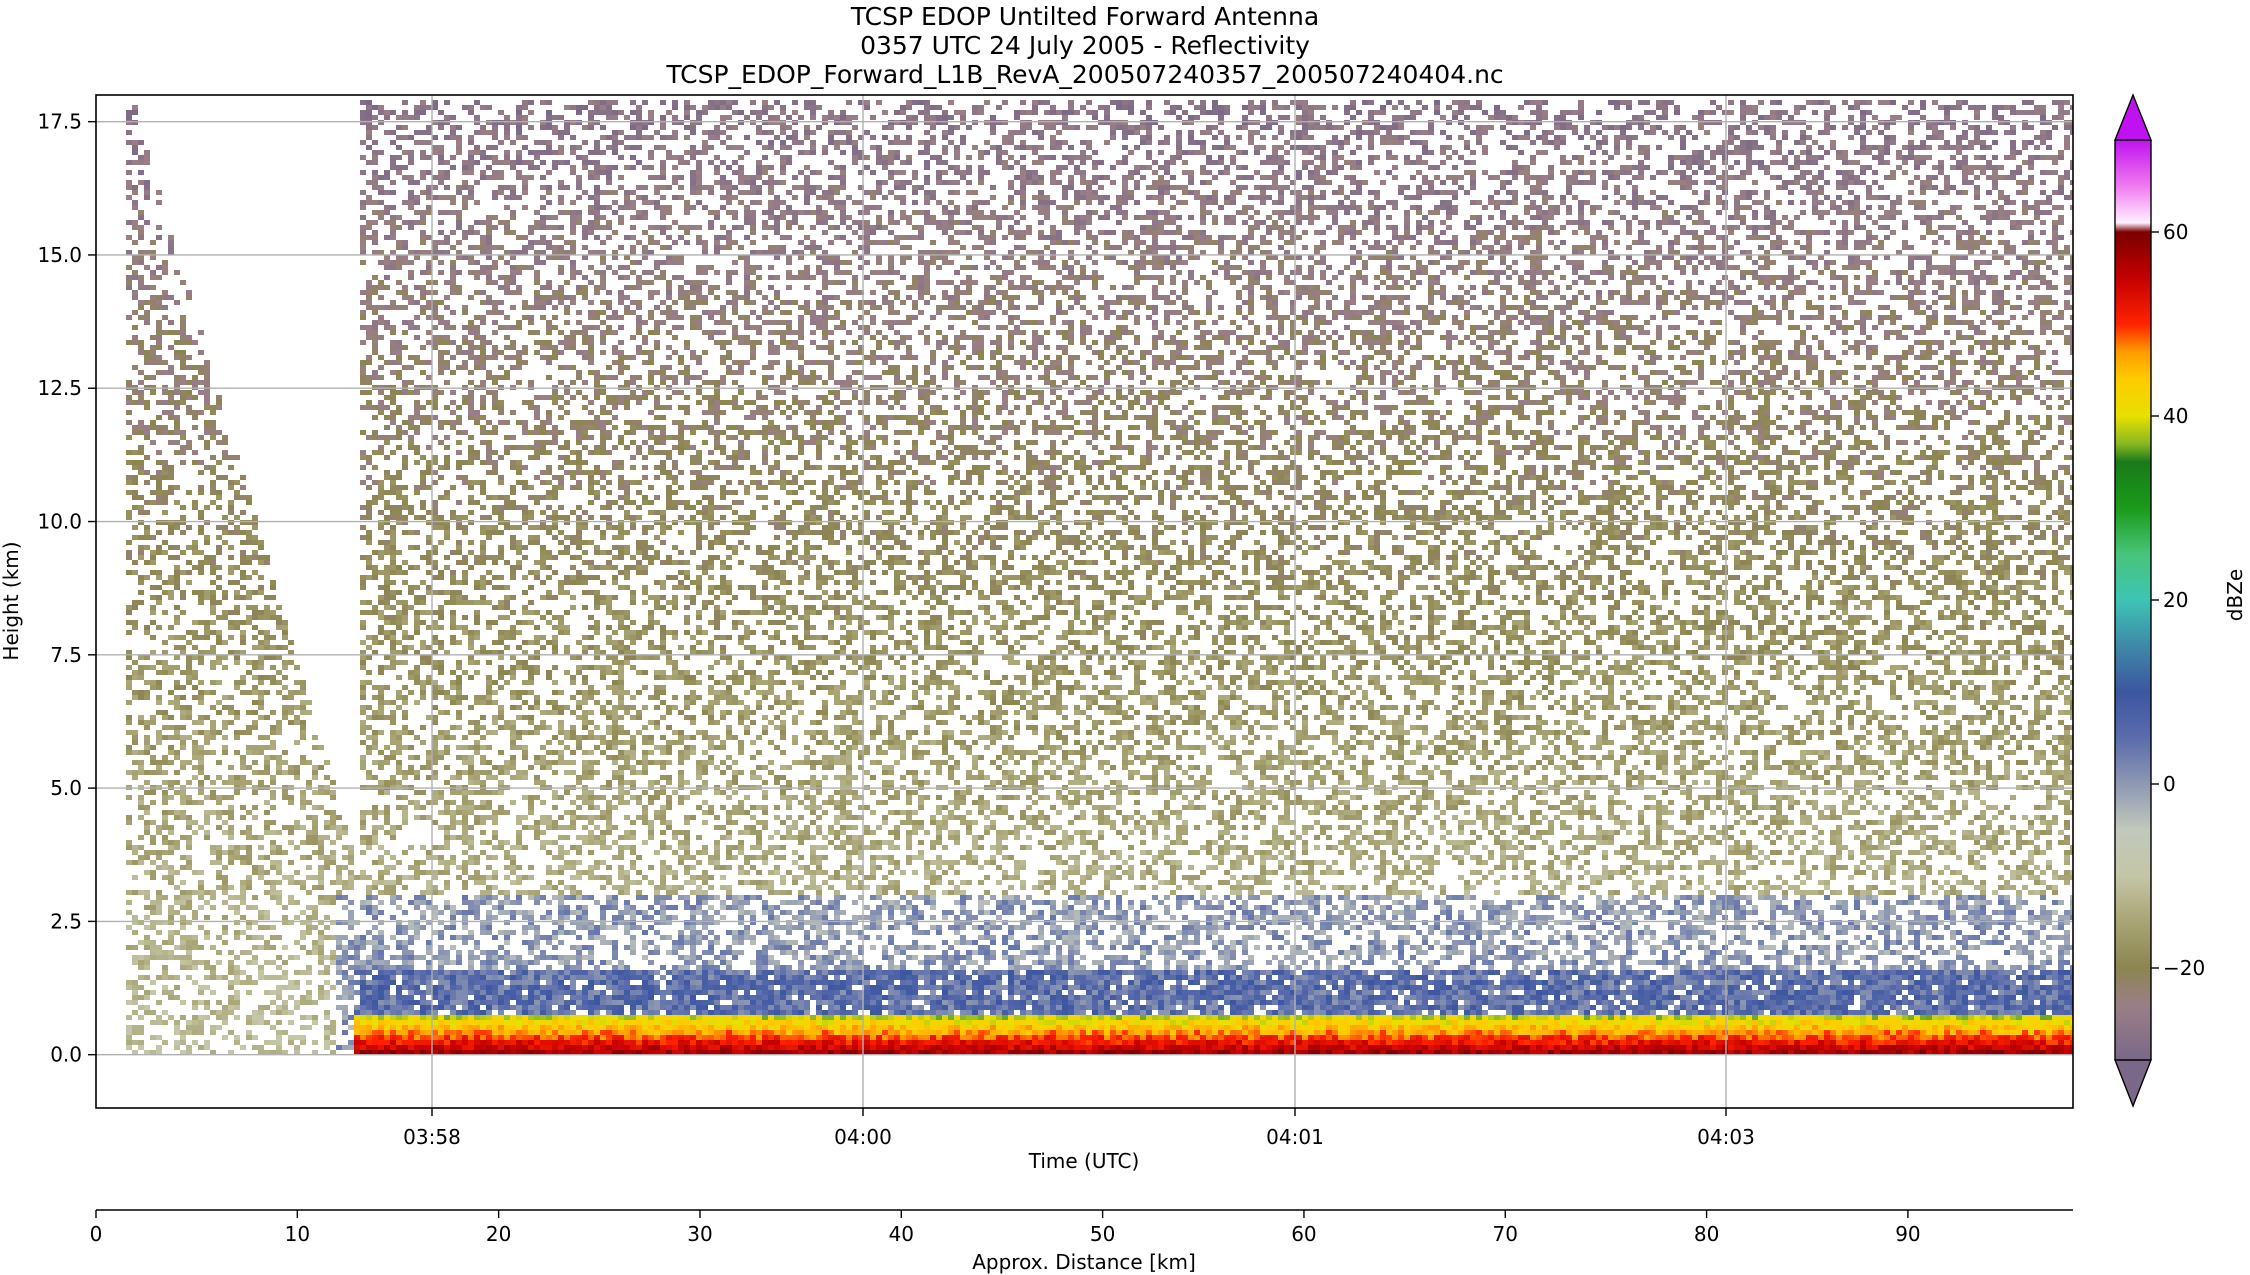 This screenshot has width=2250, height=1275. I want to click on x-axis: 03:58 04:00 04:01 04:03, so click(1079, 1128).